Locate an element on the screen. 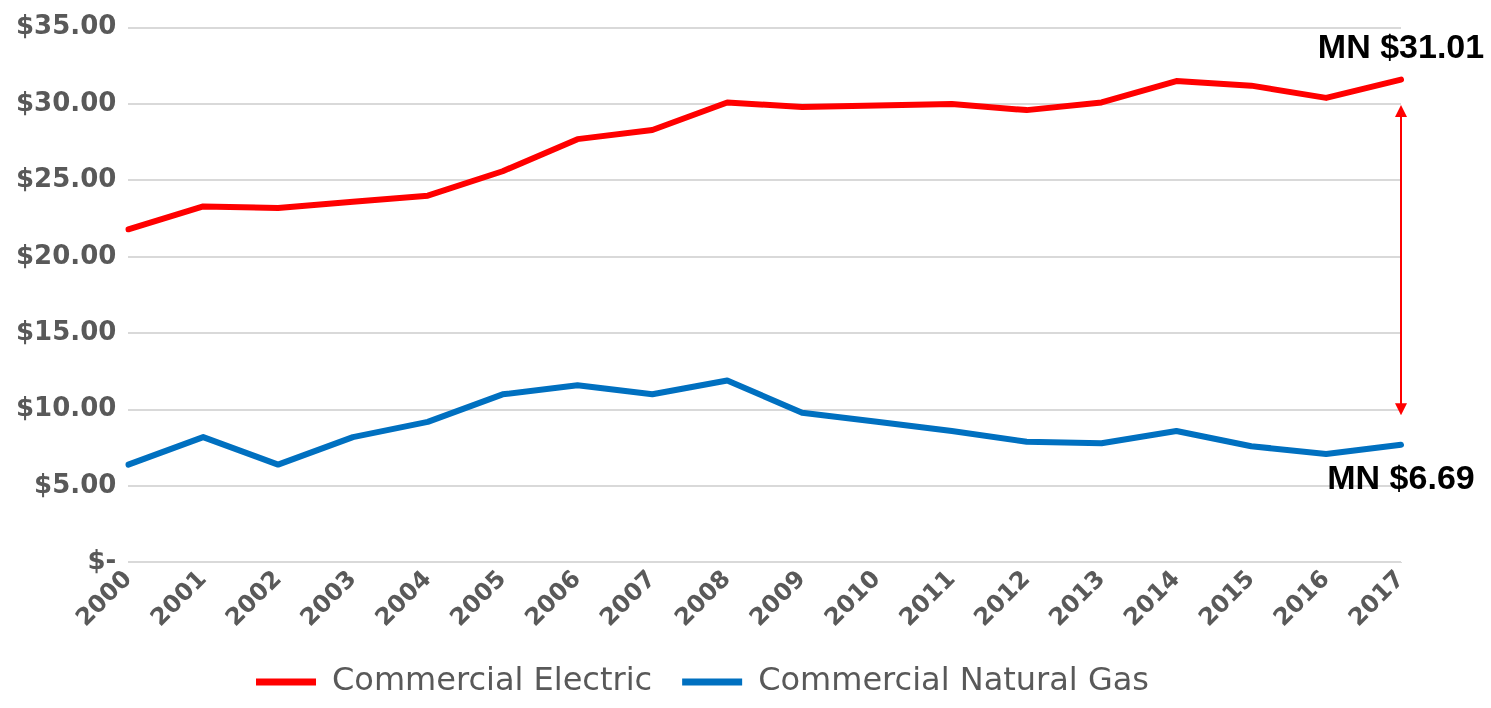 This screenshot has height=708, width=1491. legend-label: Commercial Natural Gas is located at coordinates (953, 679).